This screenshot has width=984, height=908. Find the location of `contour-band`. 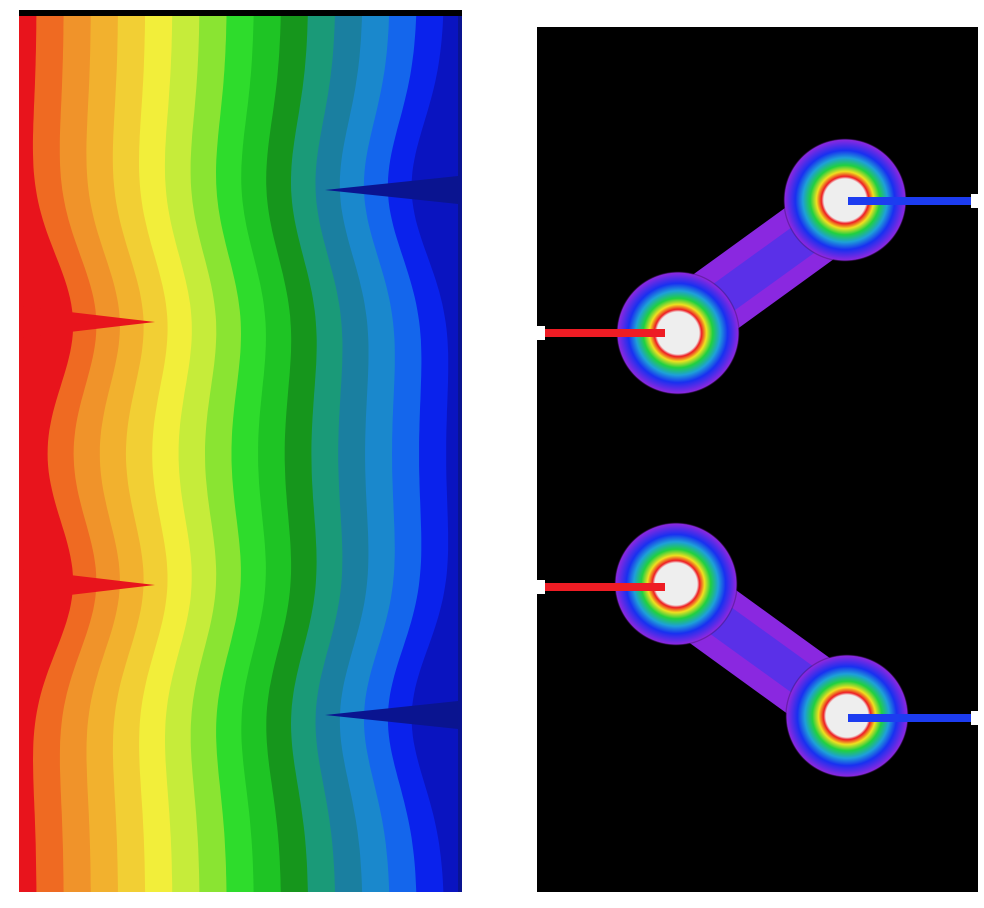

contour-band is located at coordinates (436, 454).